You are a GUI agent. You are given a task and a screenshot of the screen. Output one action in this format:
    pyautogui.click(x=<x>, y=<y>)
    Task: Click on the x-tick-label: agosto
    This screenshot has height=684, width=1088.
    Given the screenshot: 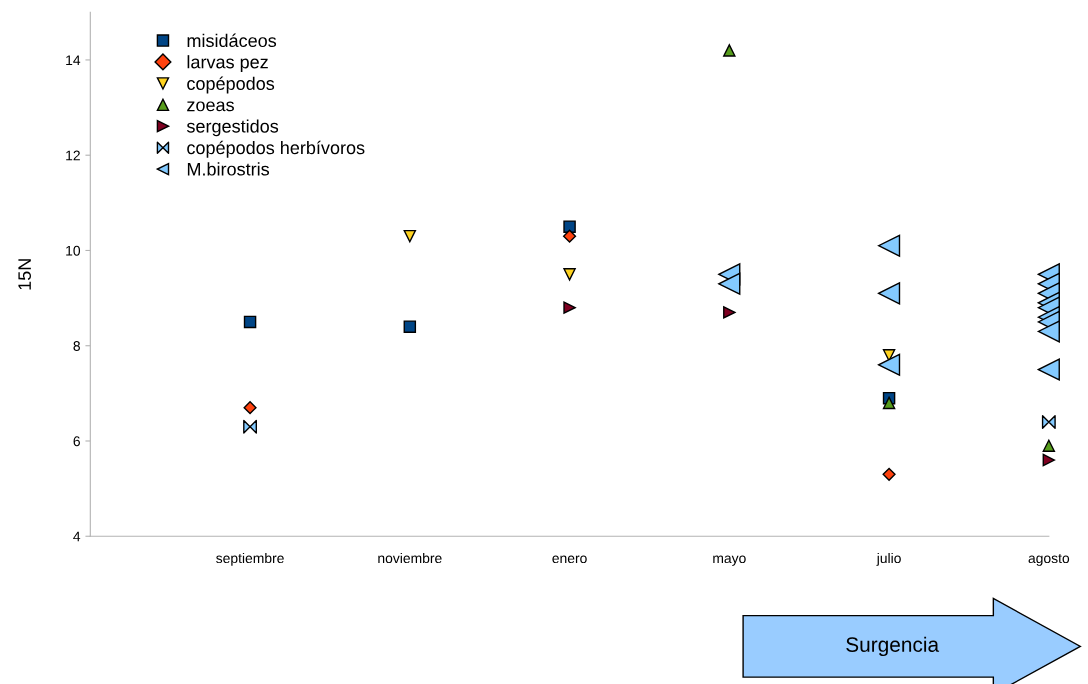 What is the action you would take?
    pyautogui.click(x=1049, y=560)
    